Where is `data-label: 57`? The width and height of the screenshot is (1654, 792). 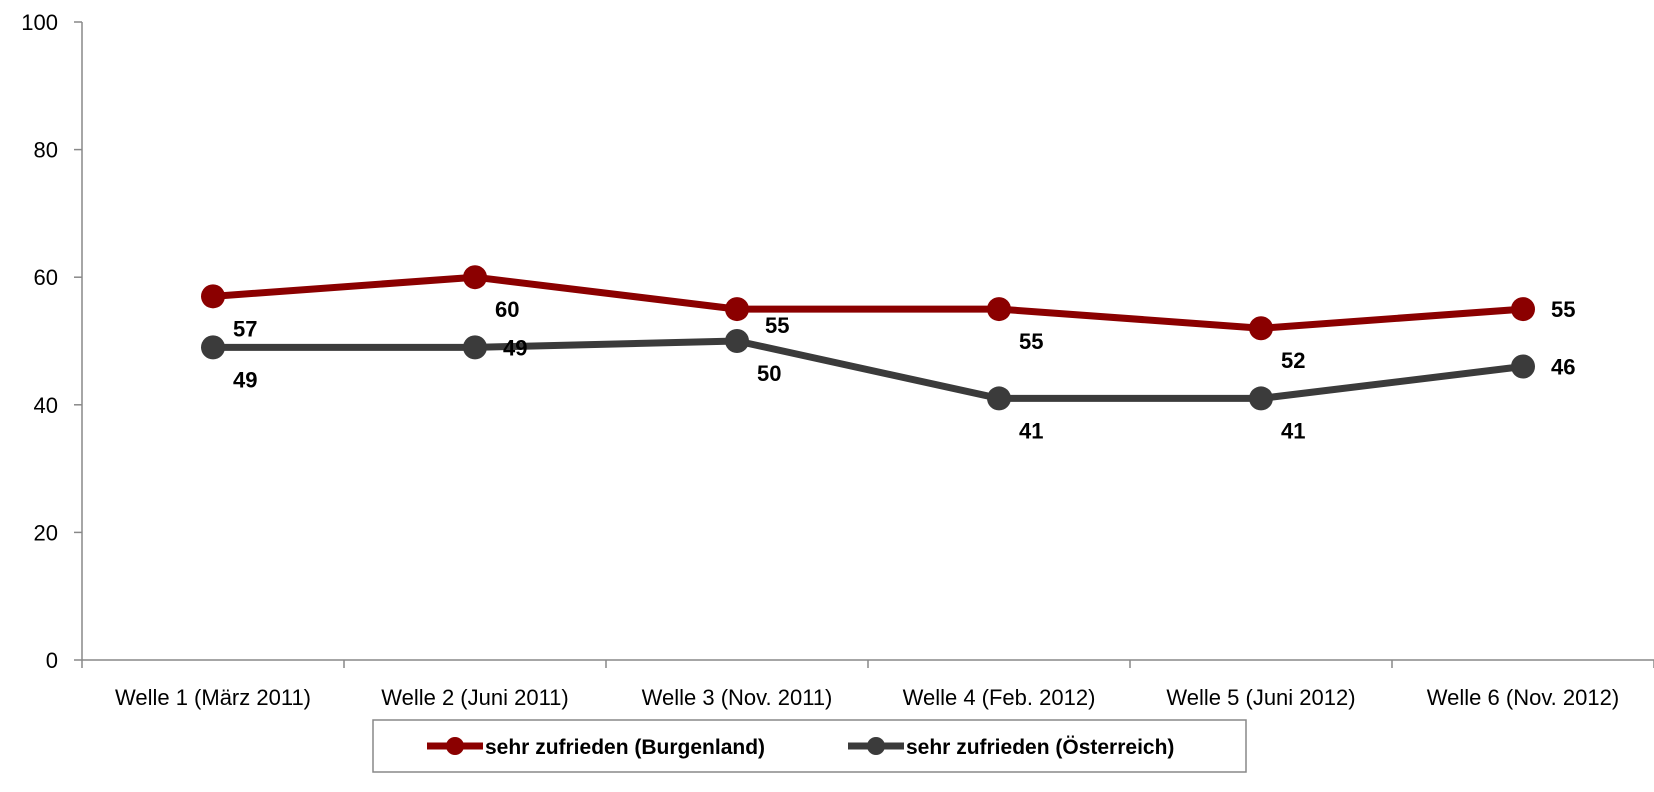 data-label: 57 is located at coordinates (245, 328).